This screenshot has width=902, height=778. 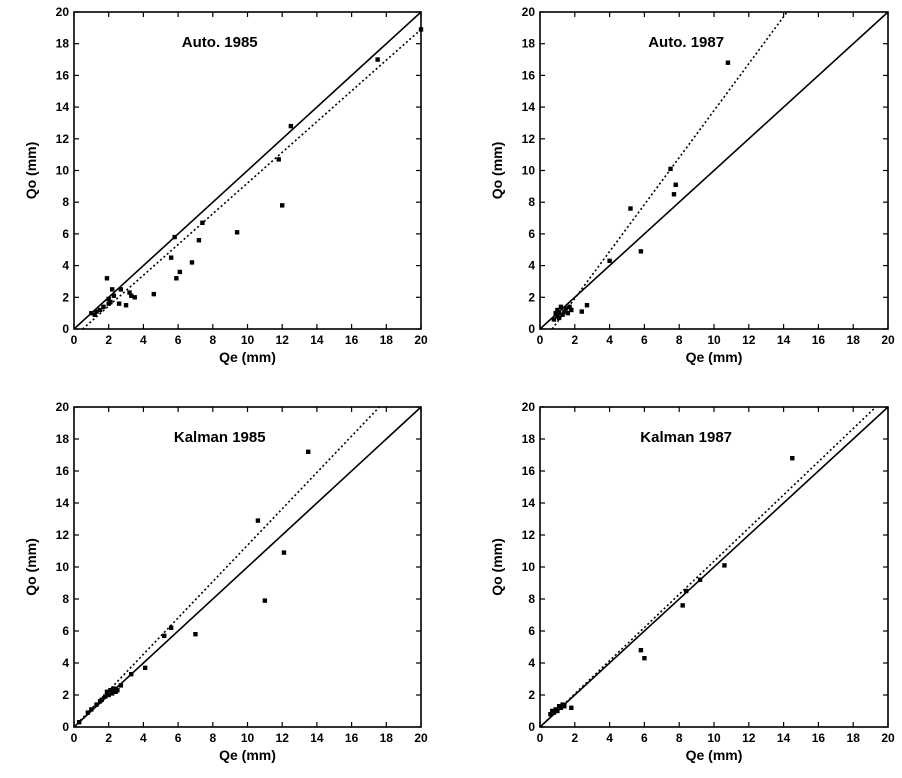 What do you see at coordinates (529, 75) in the screenshot?
I see `y-tick-label: 16` at bounding box center [529, 75].